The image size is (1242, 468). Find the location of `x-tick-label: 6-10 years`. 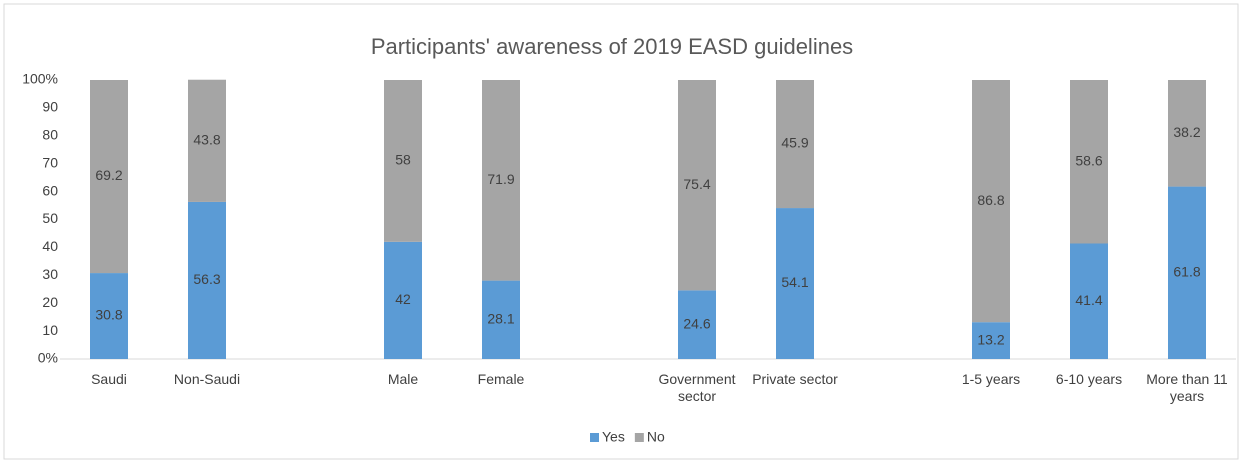

x-tick-label: 6-10 years is located at coordinates (1089, 379).